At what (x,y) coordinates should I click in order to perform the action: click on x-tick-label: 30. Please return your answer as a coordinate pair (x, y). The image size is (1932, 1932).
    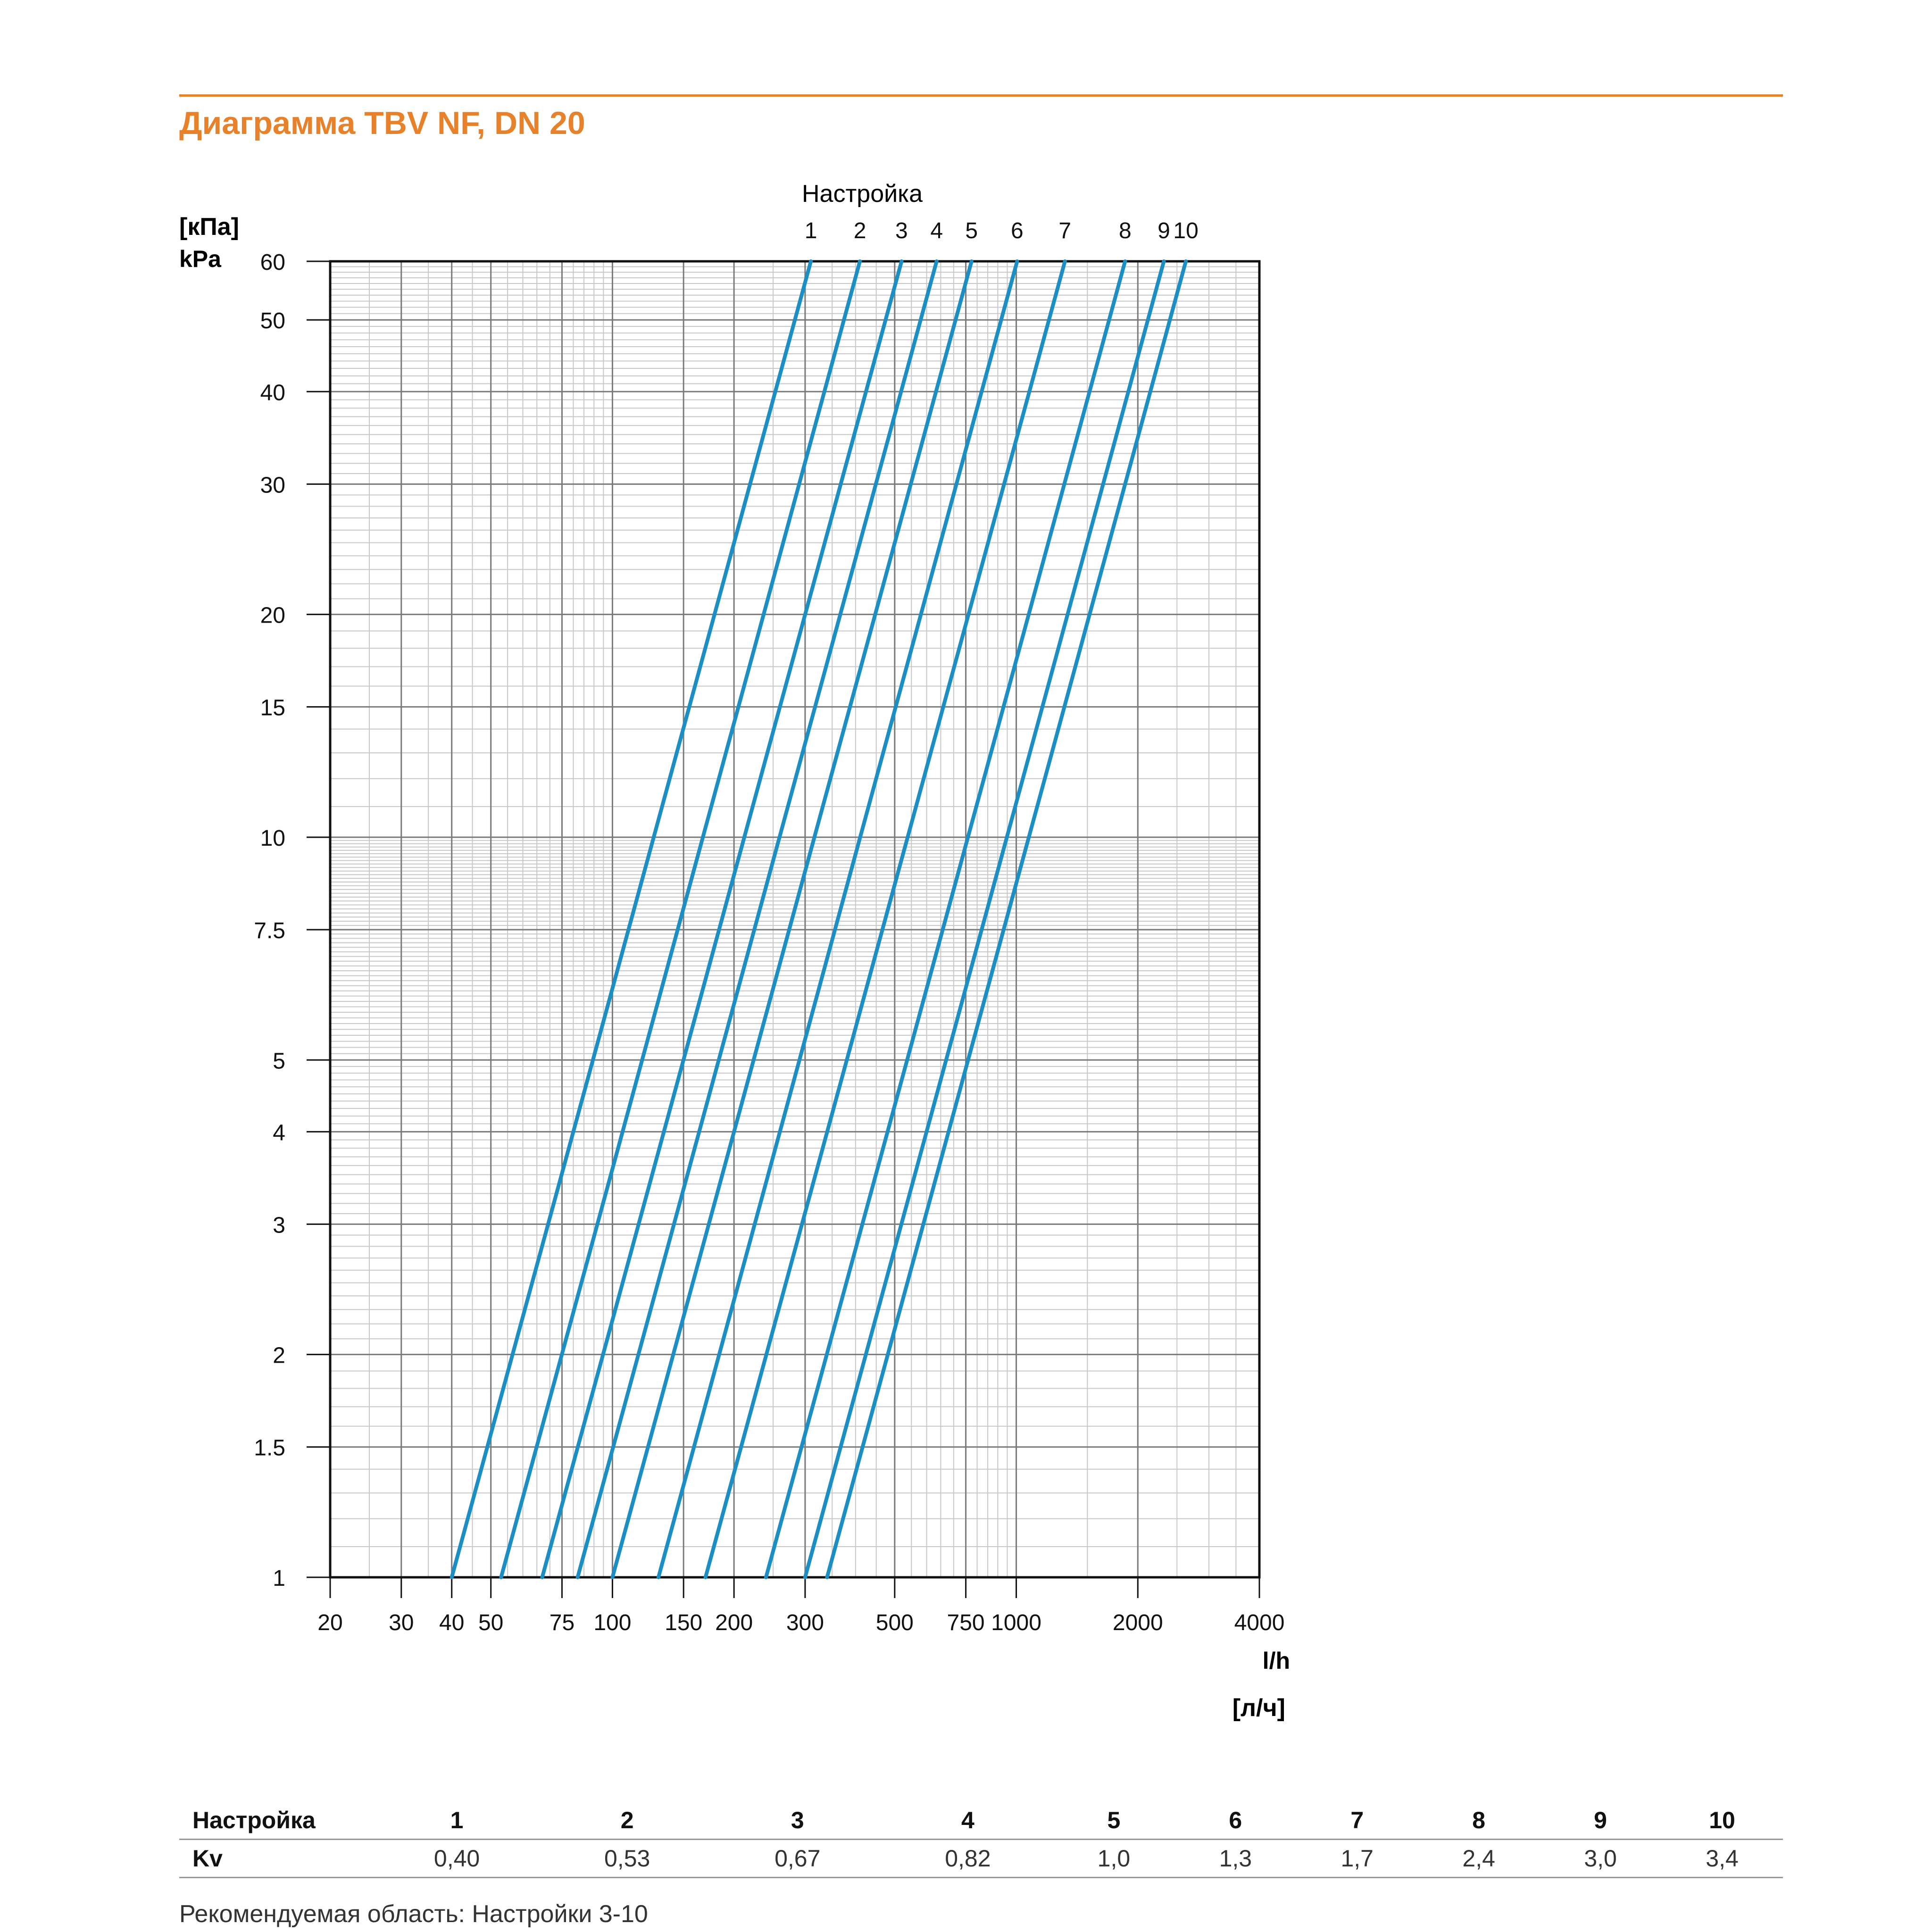
    Looking at the image, I should click on (402, 1623).